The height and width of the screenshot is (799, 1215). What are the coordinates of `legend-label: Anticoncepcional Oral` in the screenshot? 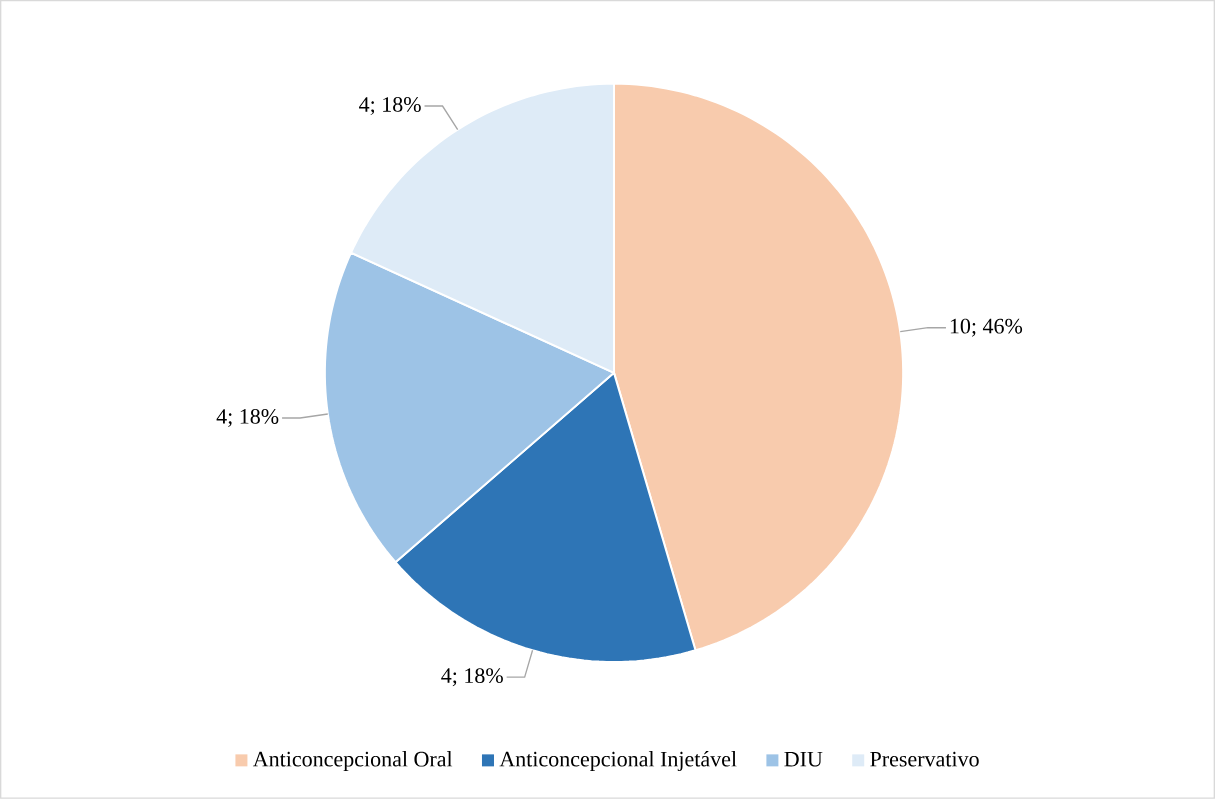 It's located at (352, 761).